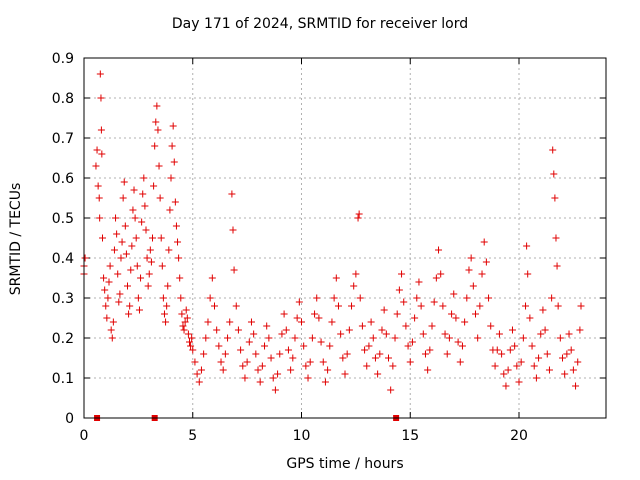 This screenshot has height=480, width=640. I want to click on x-tick-label: 15, so click(410, 436).